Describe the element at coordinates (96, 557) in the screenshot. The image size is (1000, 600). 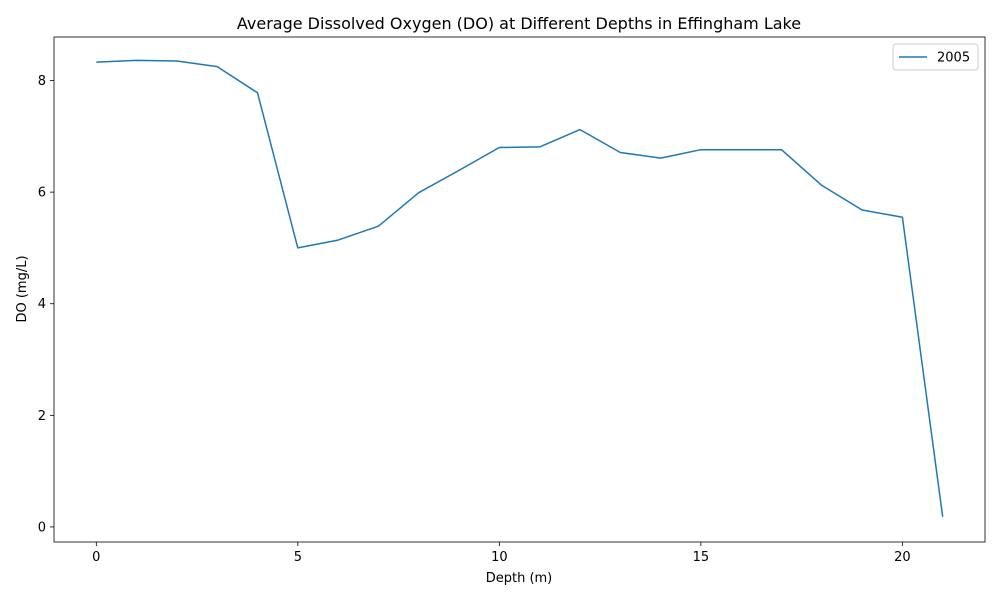
I see `x-tick-label: 0` at that location.